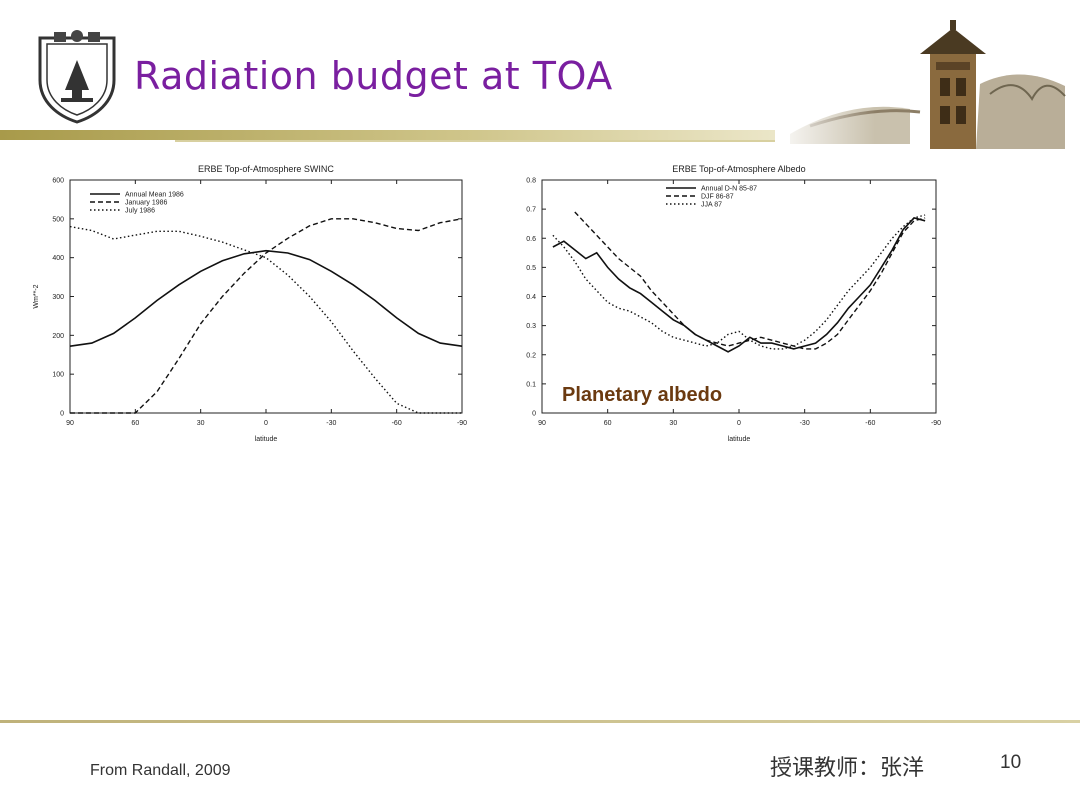 This screenshot has width=1080, height=810. I want to click on chart0-y-axis-label: Wm**-2, so click(36, 296).